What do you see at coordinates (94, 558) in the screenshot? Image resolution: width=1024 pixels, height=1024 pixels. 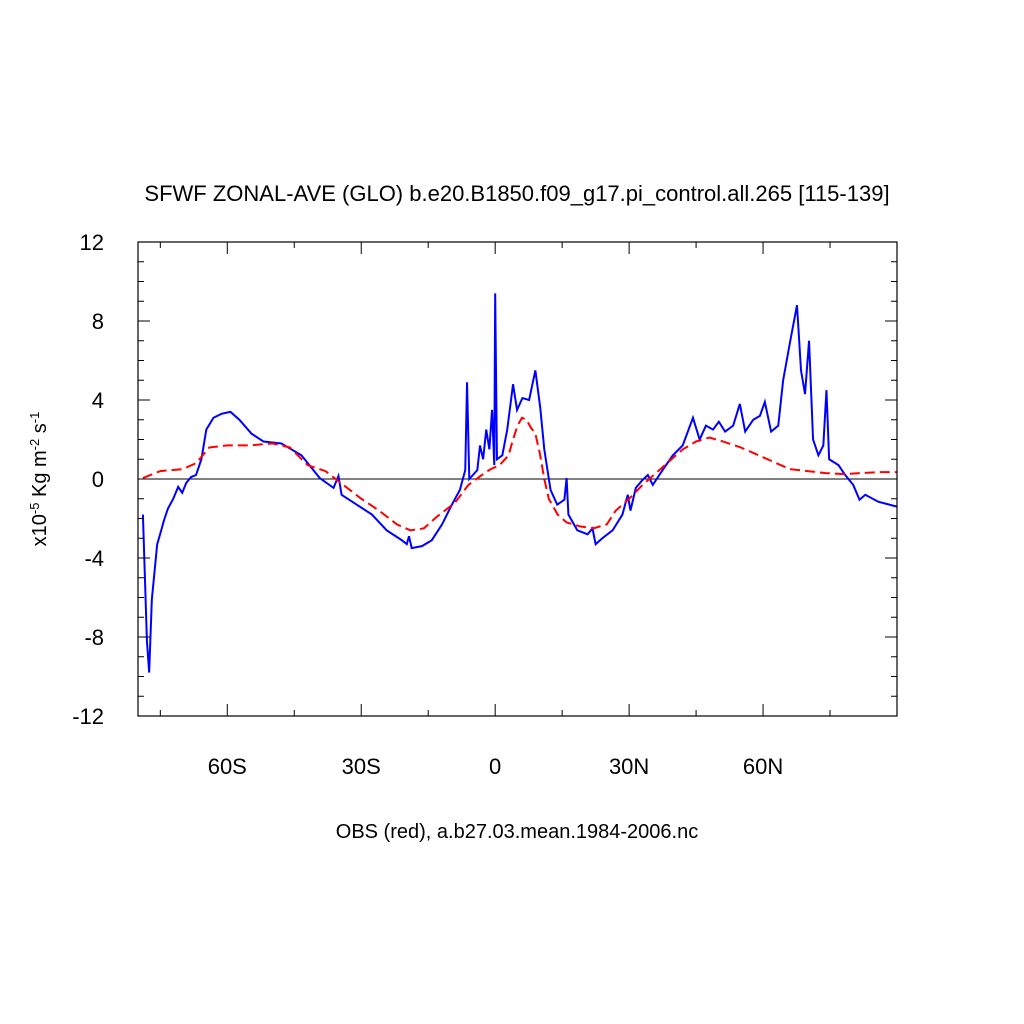 I see `y-tick-label: -4` at bounding box center [94, 558].